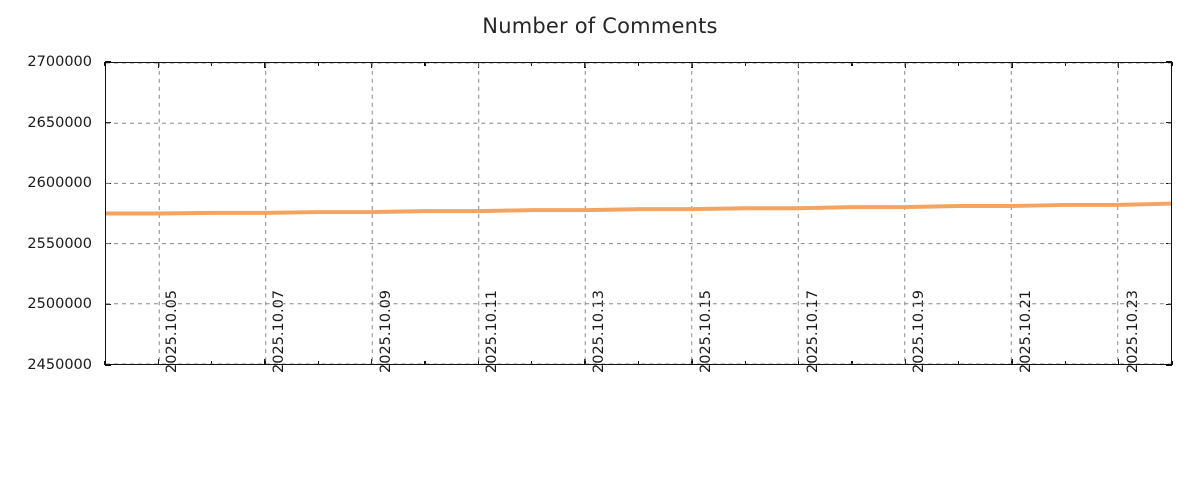 Image resolution: width=1200 pixels, height=500 pixels. What do you see at coordinates (59, 304) in the screenshot?
I see `y-axis-tick-label: 2500000` at bounding box center [59, 304].